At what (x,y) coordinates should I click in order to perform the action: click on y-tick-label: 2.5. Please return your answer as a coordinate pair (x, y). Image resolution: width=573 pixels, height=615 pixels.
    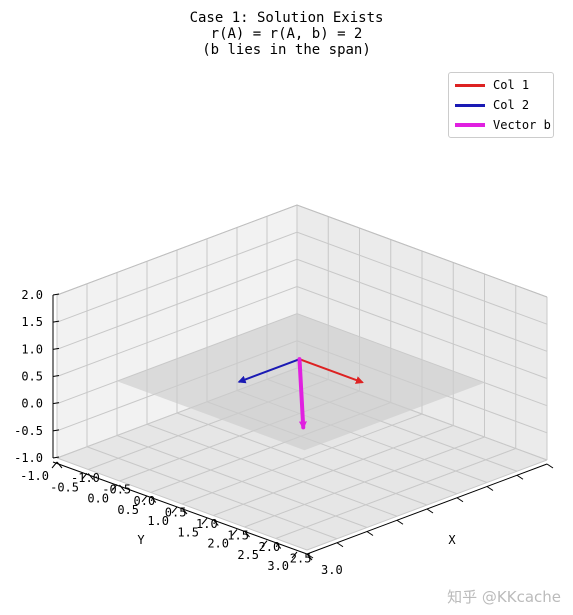
    Looking at the image, I should click on (248, 555).